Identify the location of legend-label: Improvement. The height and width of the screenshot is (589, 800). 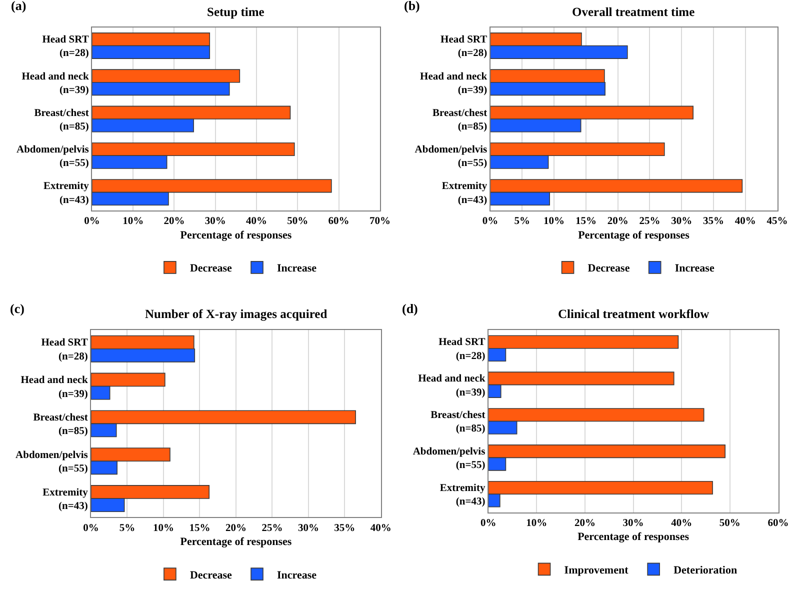
(596, 570).